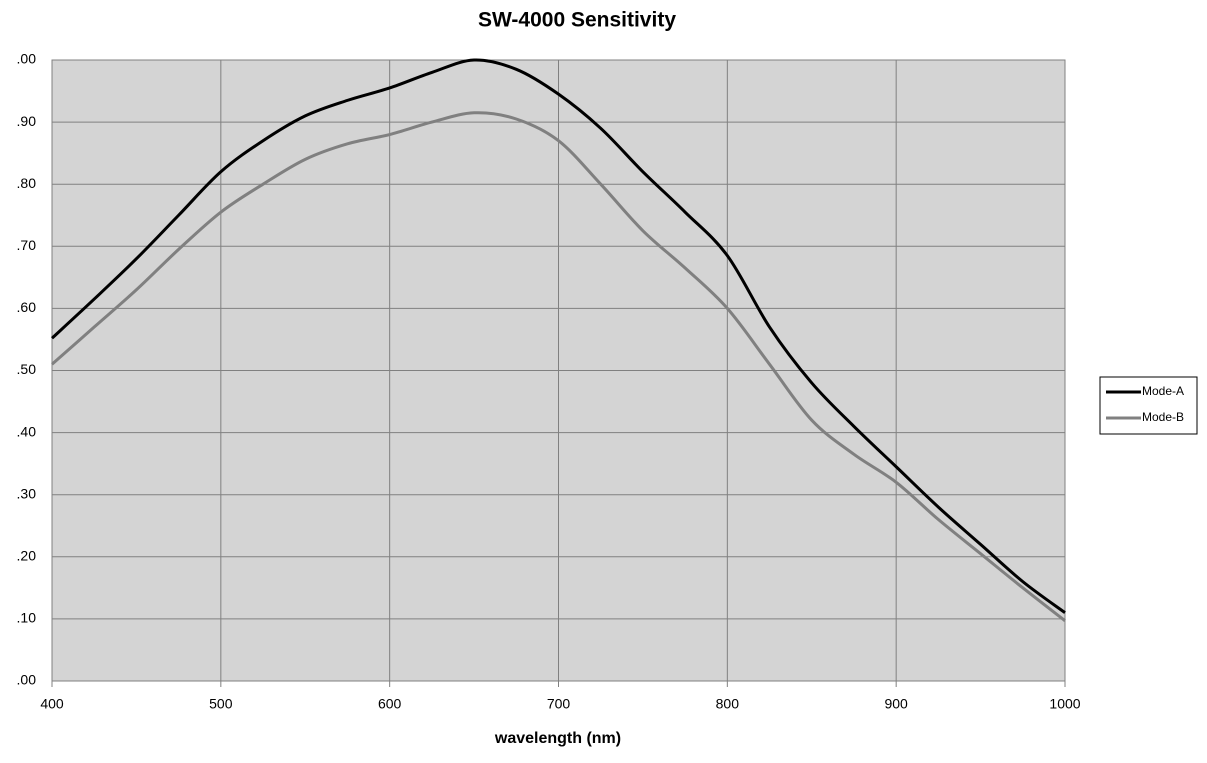 This screenshot has width=1207, height=763. Describe the element at coordinates (27, 493) in the screenshot. I see `y-tick-label: .30` at that location.